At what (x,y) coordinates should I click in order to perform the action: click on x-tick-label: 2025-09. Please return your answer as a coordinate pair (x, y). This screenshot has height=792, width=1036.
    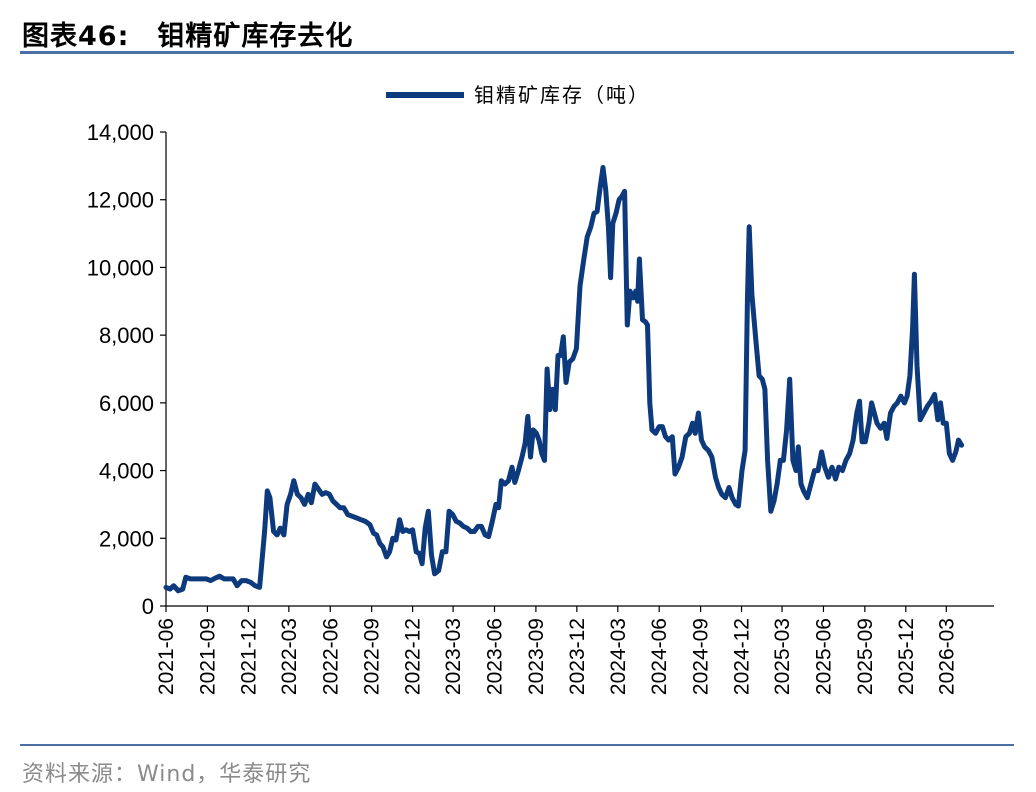
    Looking at the image, I should click on (865, 656).